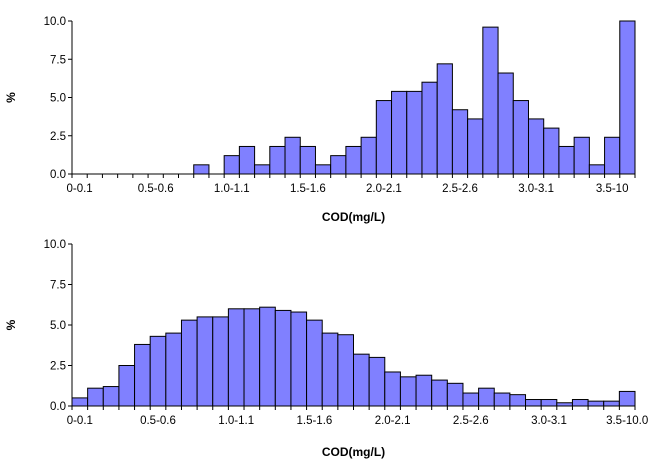 This screenshot has width=655, height=459. Describe the element at coordinates (627, 421) in the screenshot. I see `x-tick-label: 3.5-10.0` at that location.